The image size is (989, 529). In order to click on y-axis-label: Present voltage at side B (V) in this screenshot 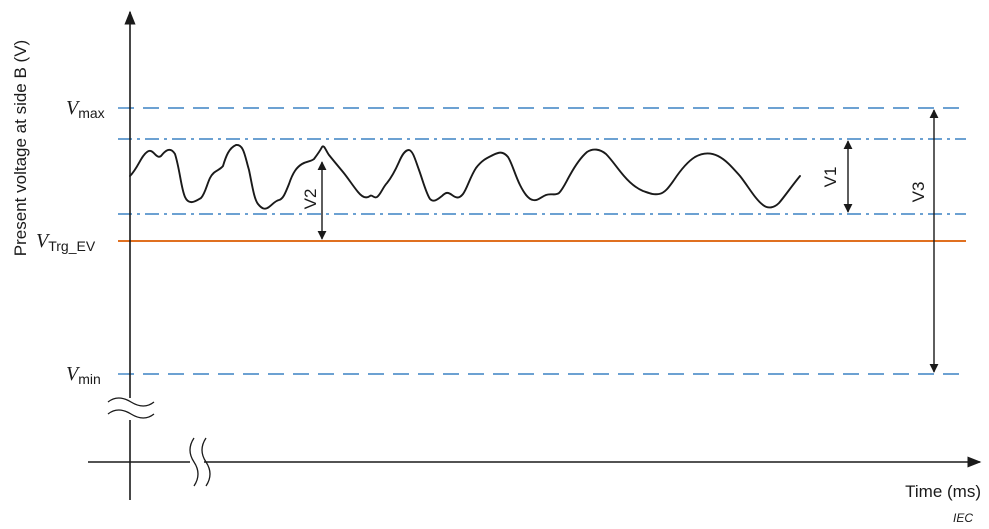, I will do `click(20, 148)`.